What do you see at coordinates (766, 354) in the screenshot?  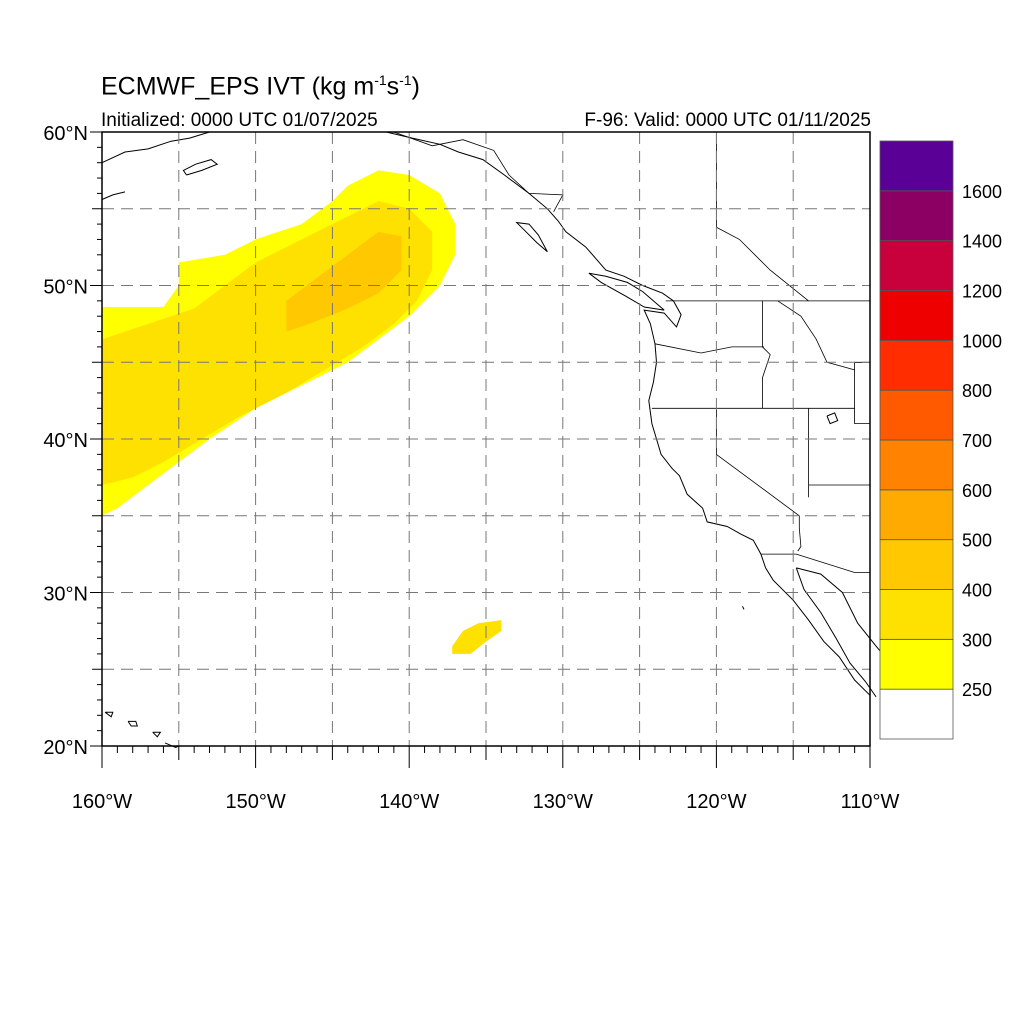 I see `idaho-west-line` at bounding box center [766, 354].